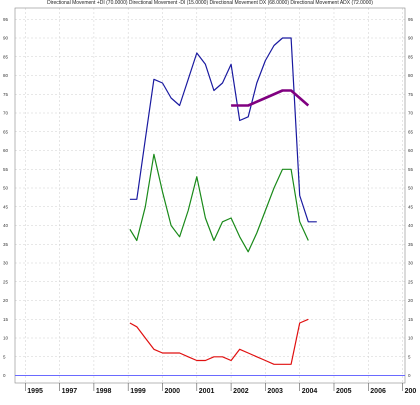  What do you see at coordinates (172, 391) in the screenshot?
I see `x-tick-label-4: 2000` at bounding box center [172, 391].